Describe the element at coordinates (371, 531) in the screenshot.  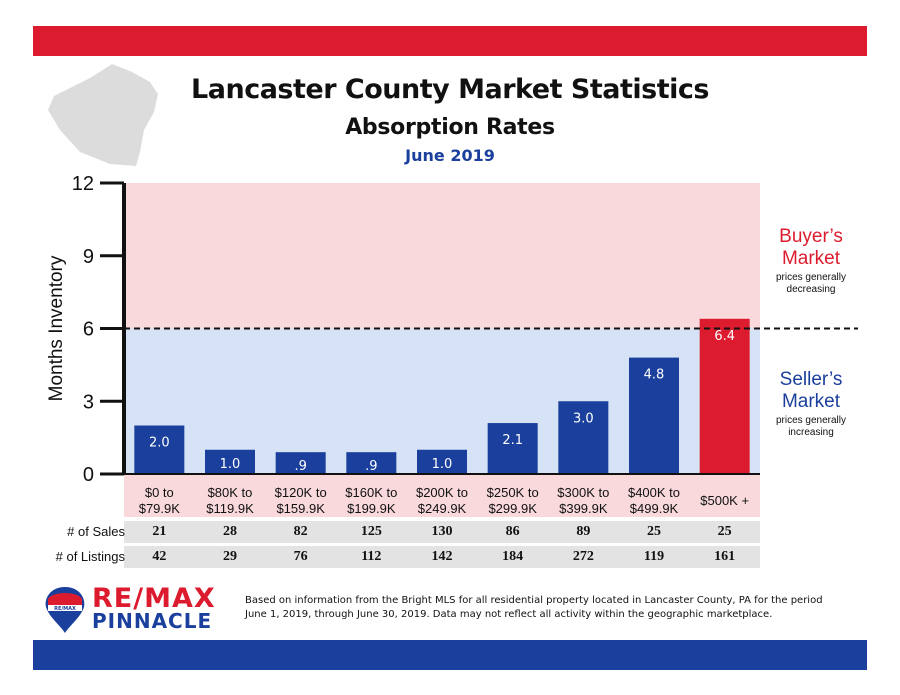
I see `sales-cell-3: 125` at that location.